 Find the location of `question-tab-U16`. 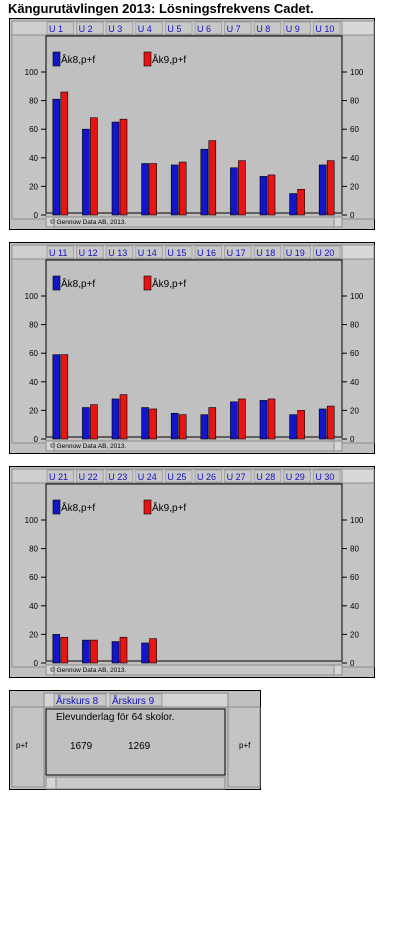

question-tab-U16 is located at coordinates (208, 252).